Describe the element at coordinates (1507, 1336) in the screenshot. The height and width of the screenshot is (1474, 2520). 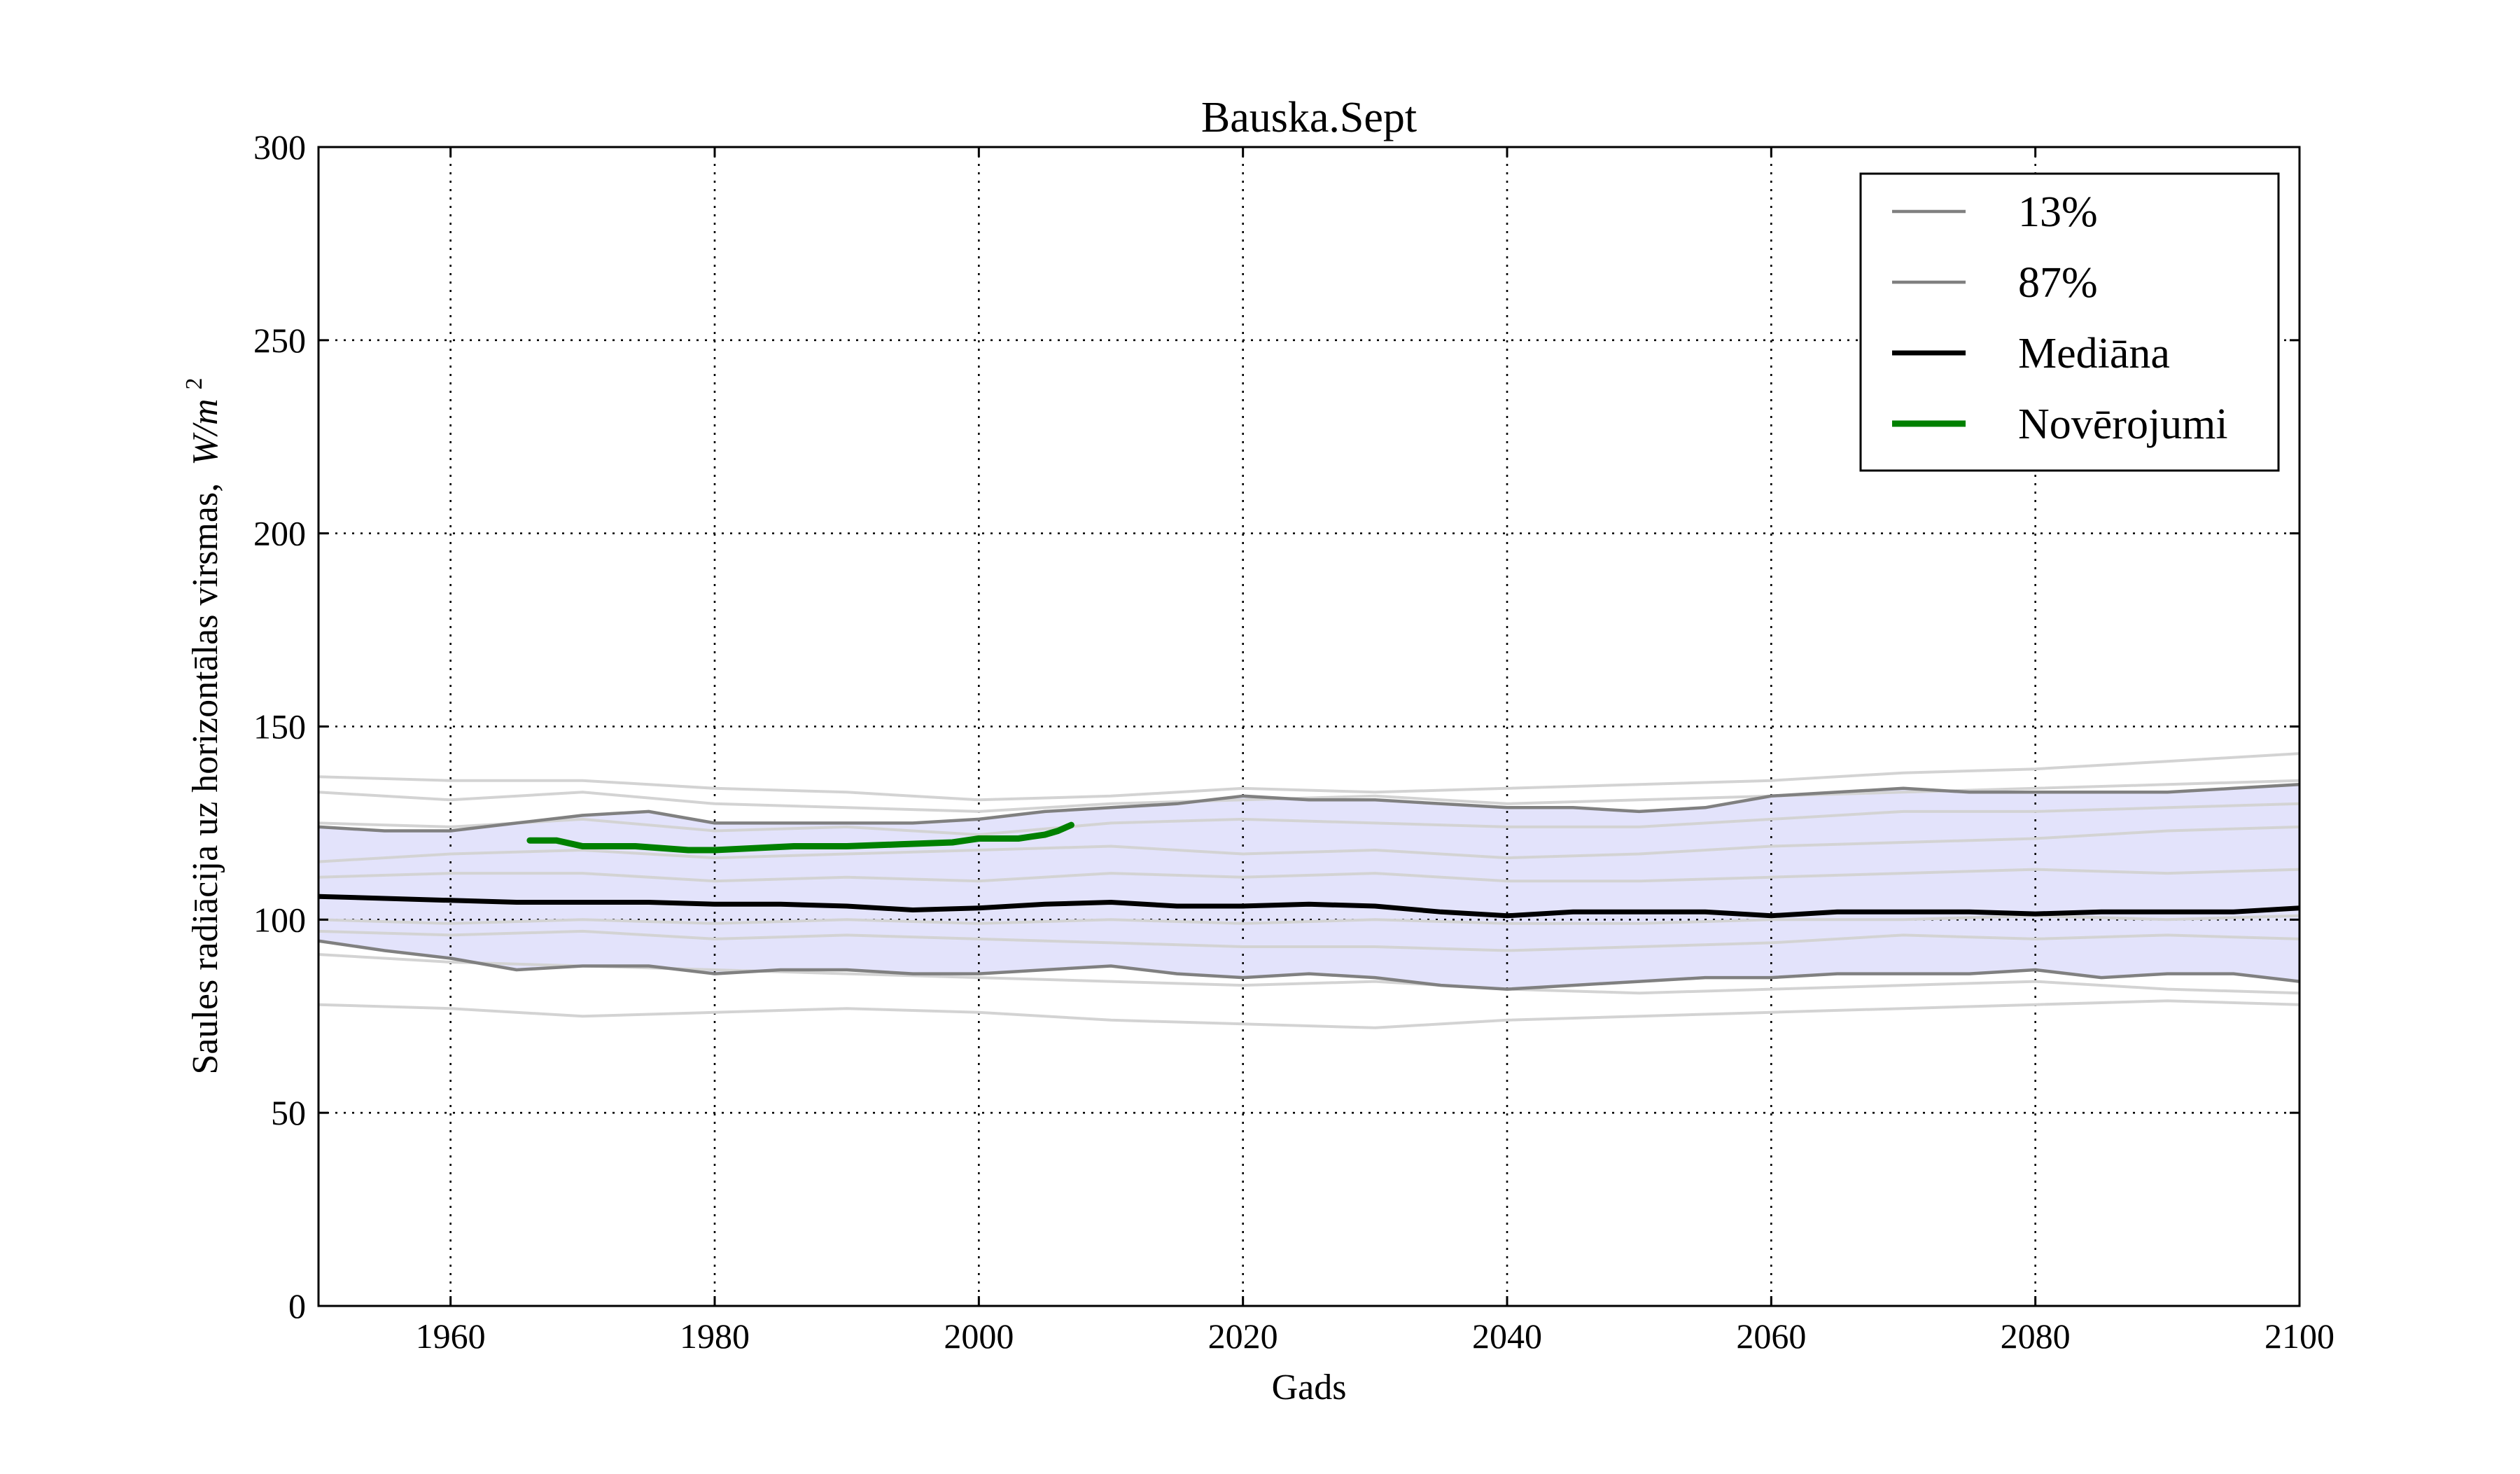
I see `x-tick-label: 2040` at that location.